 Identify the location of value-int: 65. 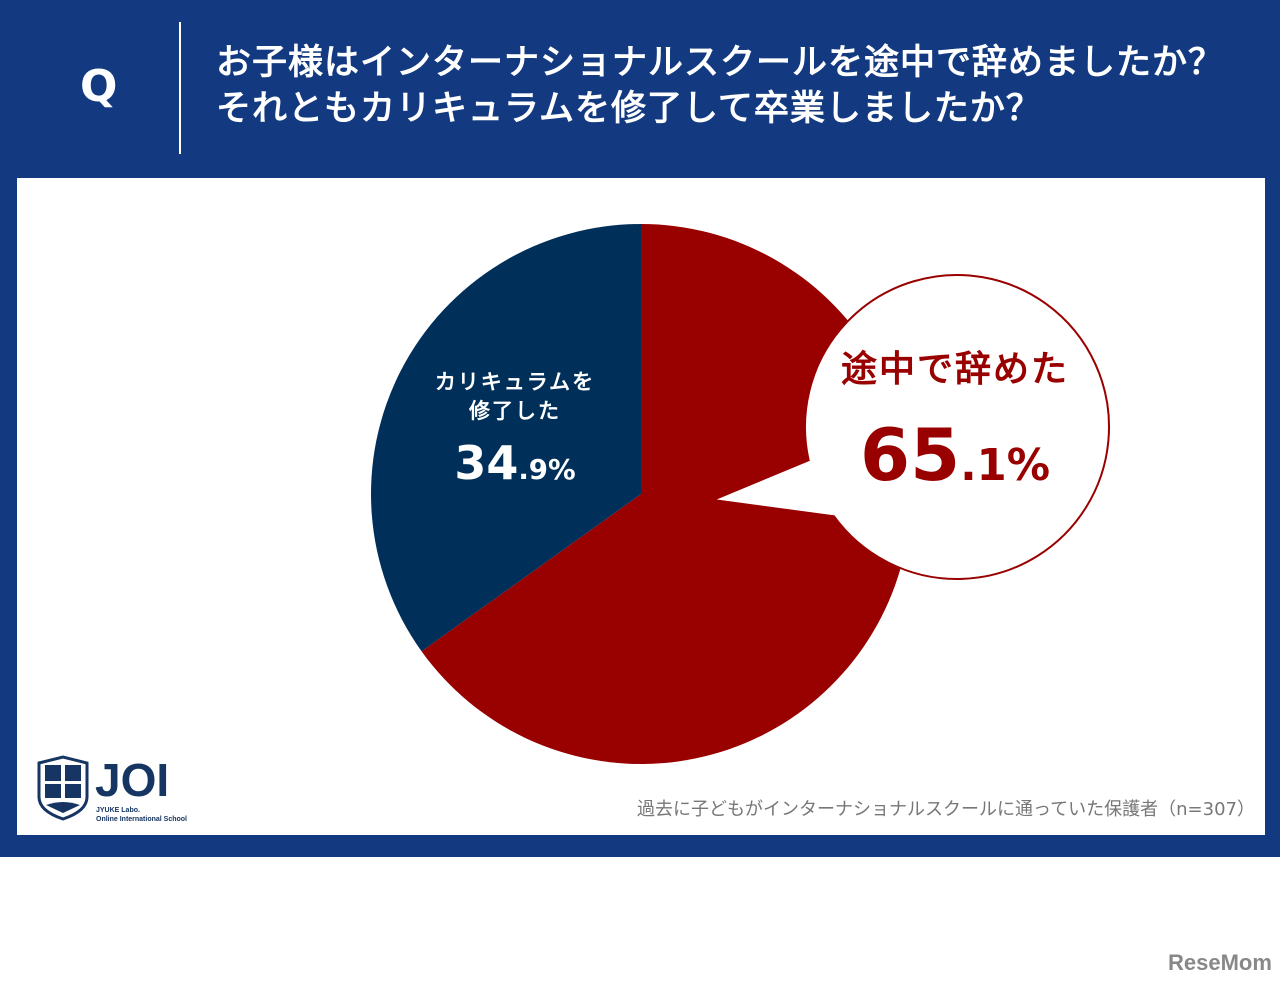
(910, 455).